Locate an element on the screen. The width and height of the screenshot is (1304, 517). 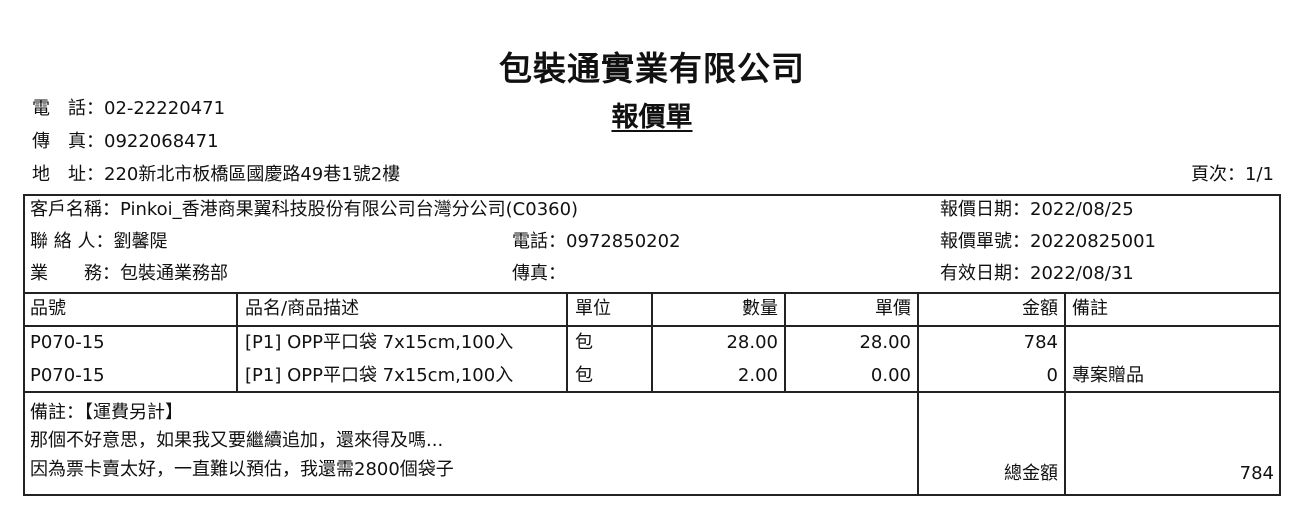
valid-date: 有效日期：2022/08/31 is located at coordinates (1037, 273).